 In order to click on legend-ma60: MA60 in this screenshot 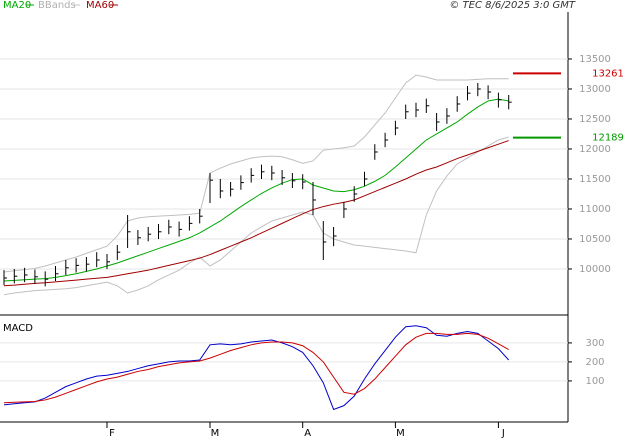, I will do `click(100, 5)`.